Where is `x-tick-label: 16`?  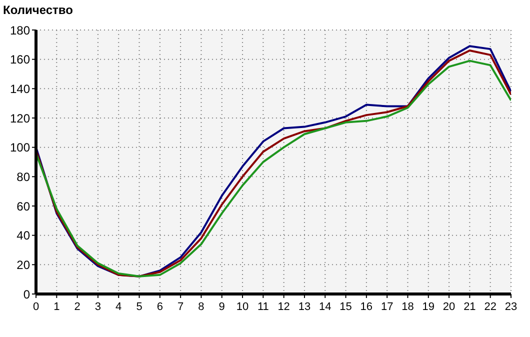
x-tick-label: 16 is located at coordinates (366, 307).